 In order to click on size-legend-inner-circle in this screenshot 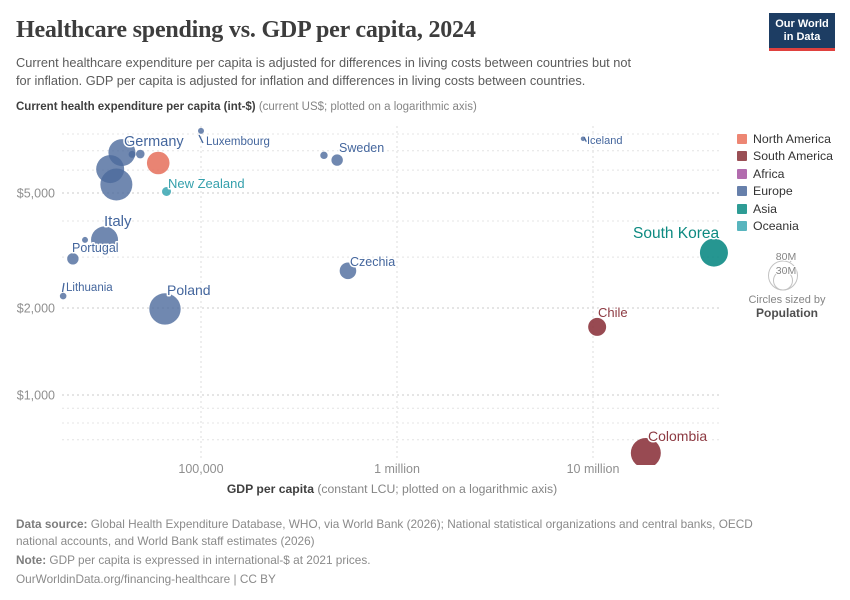, I will do `click(783, 280)`.